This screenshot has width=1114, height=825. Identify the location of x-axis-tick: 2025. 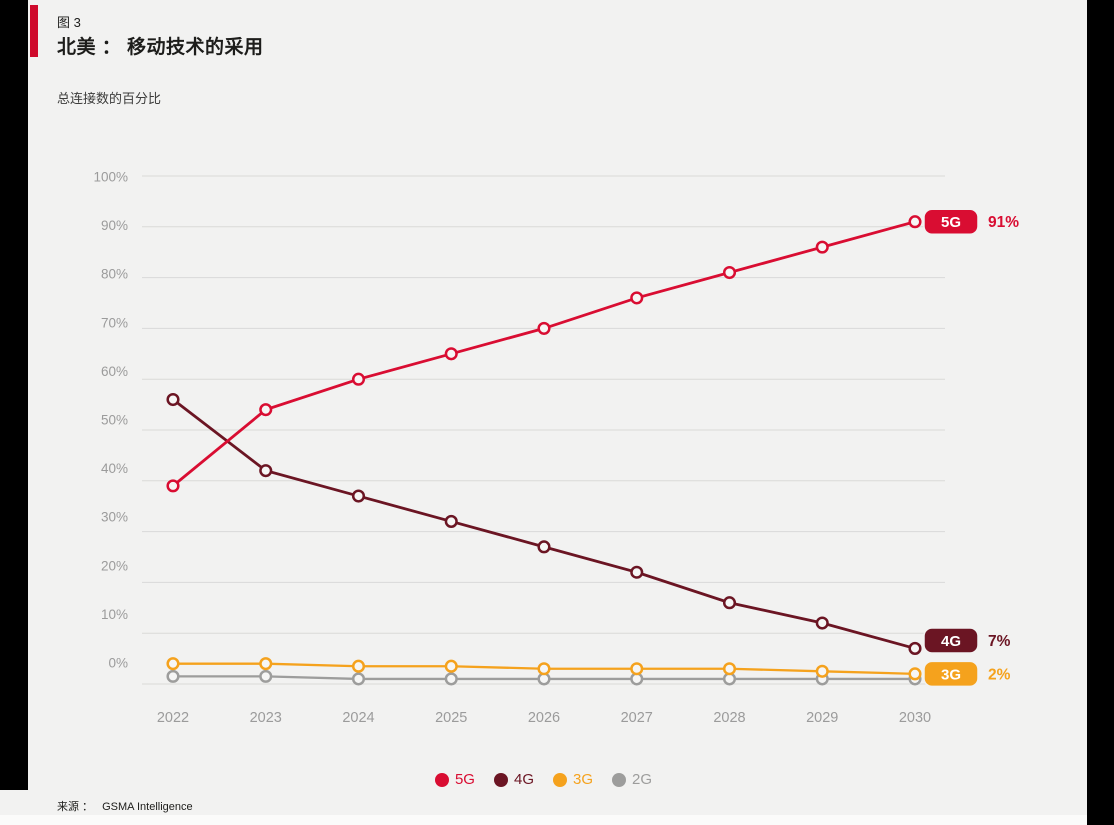
(451, 718).